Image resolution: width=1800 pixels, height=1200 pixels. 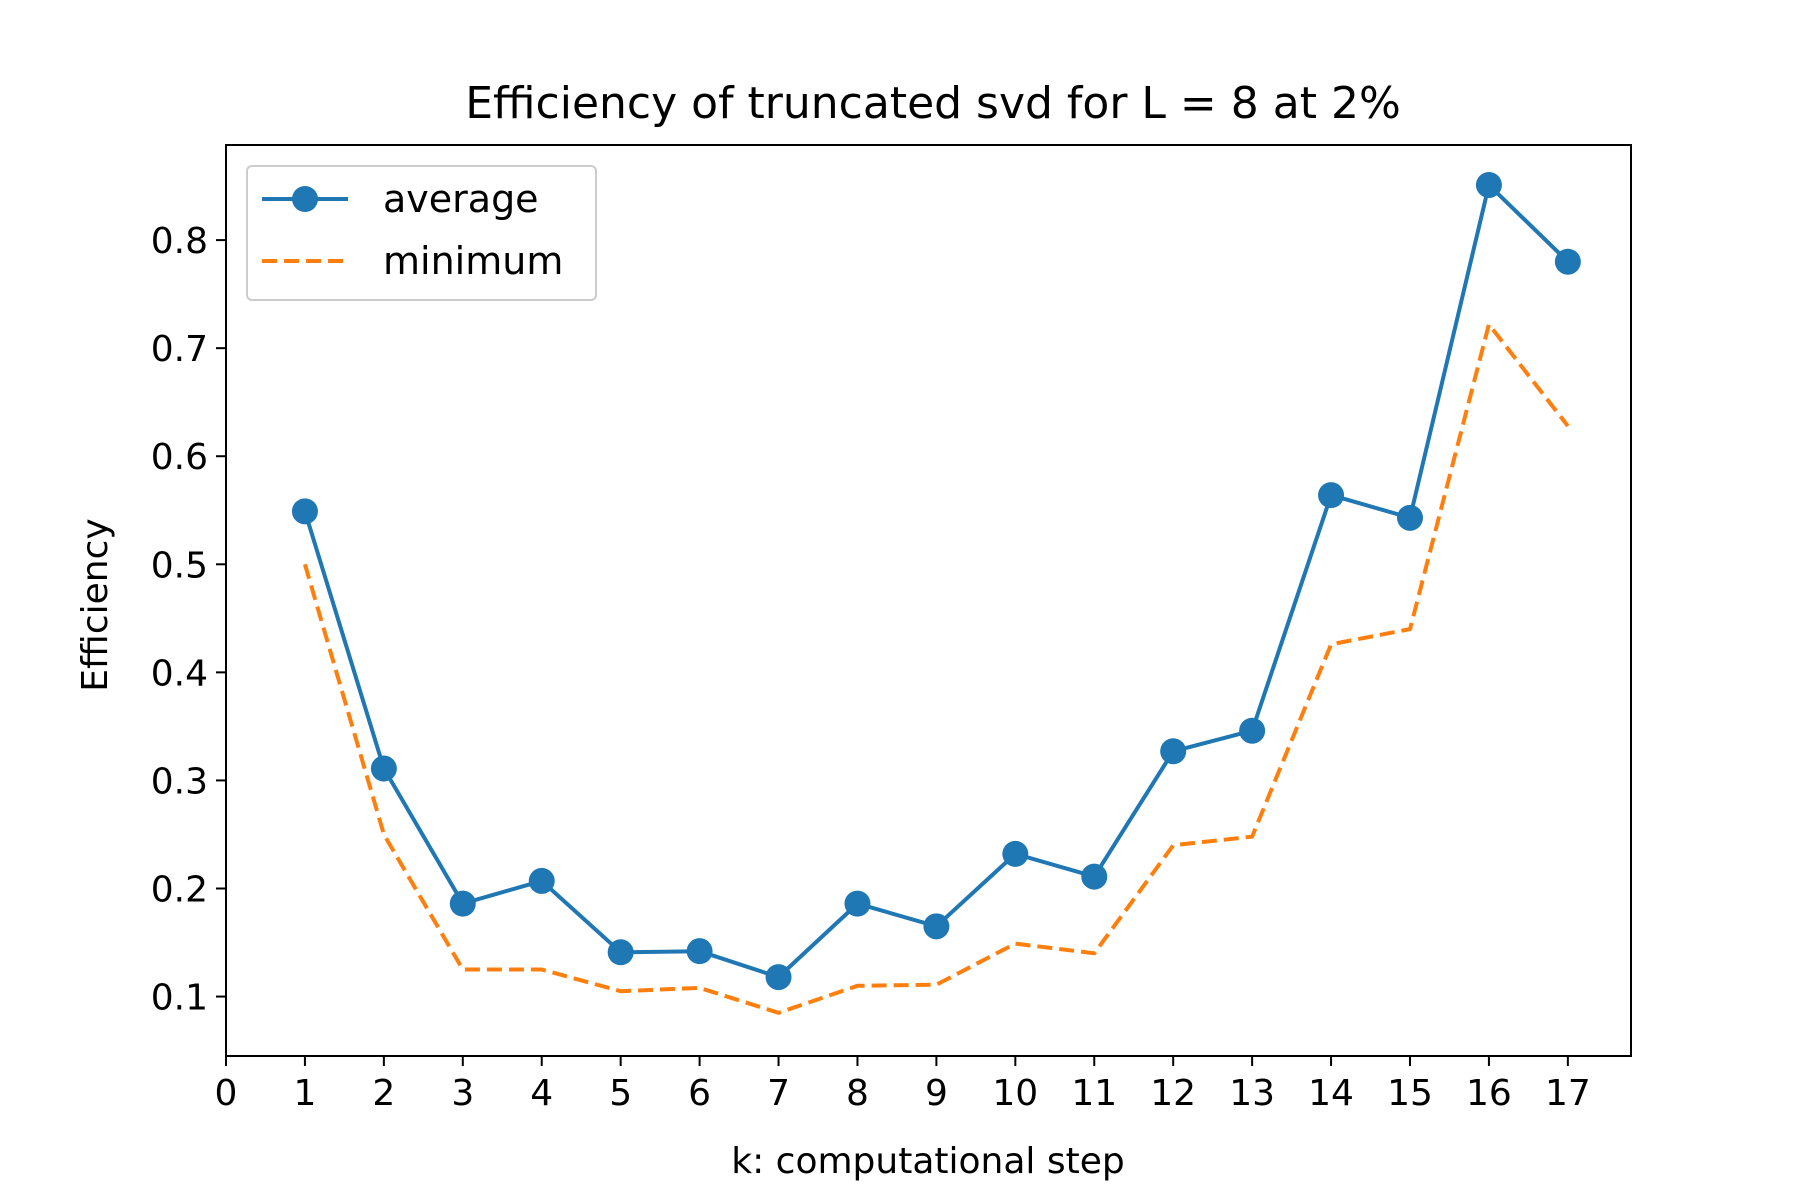 What do you see at coordinates (1331, 1093) in the screenshot?
I see `x-tick-label: 14` at bounding box center [1331, 1093].